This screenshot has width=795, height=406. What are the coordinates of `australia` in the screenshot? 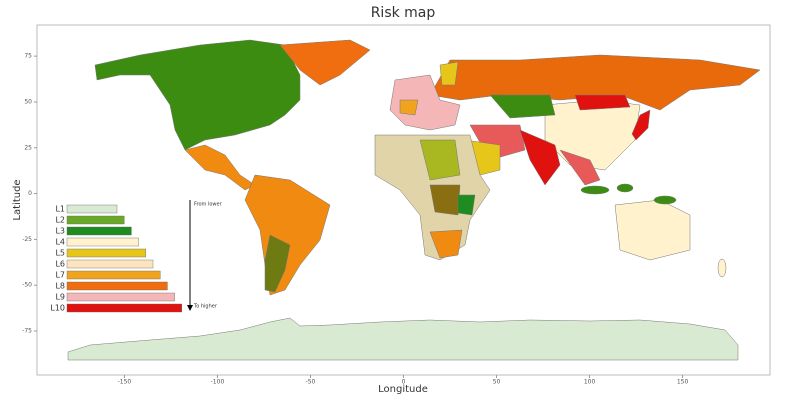 It's located at (652, 230).